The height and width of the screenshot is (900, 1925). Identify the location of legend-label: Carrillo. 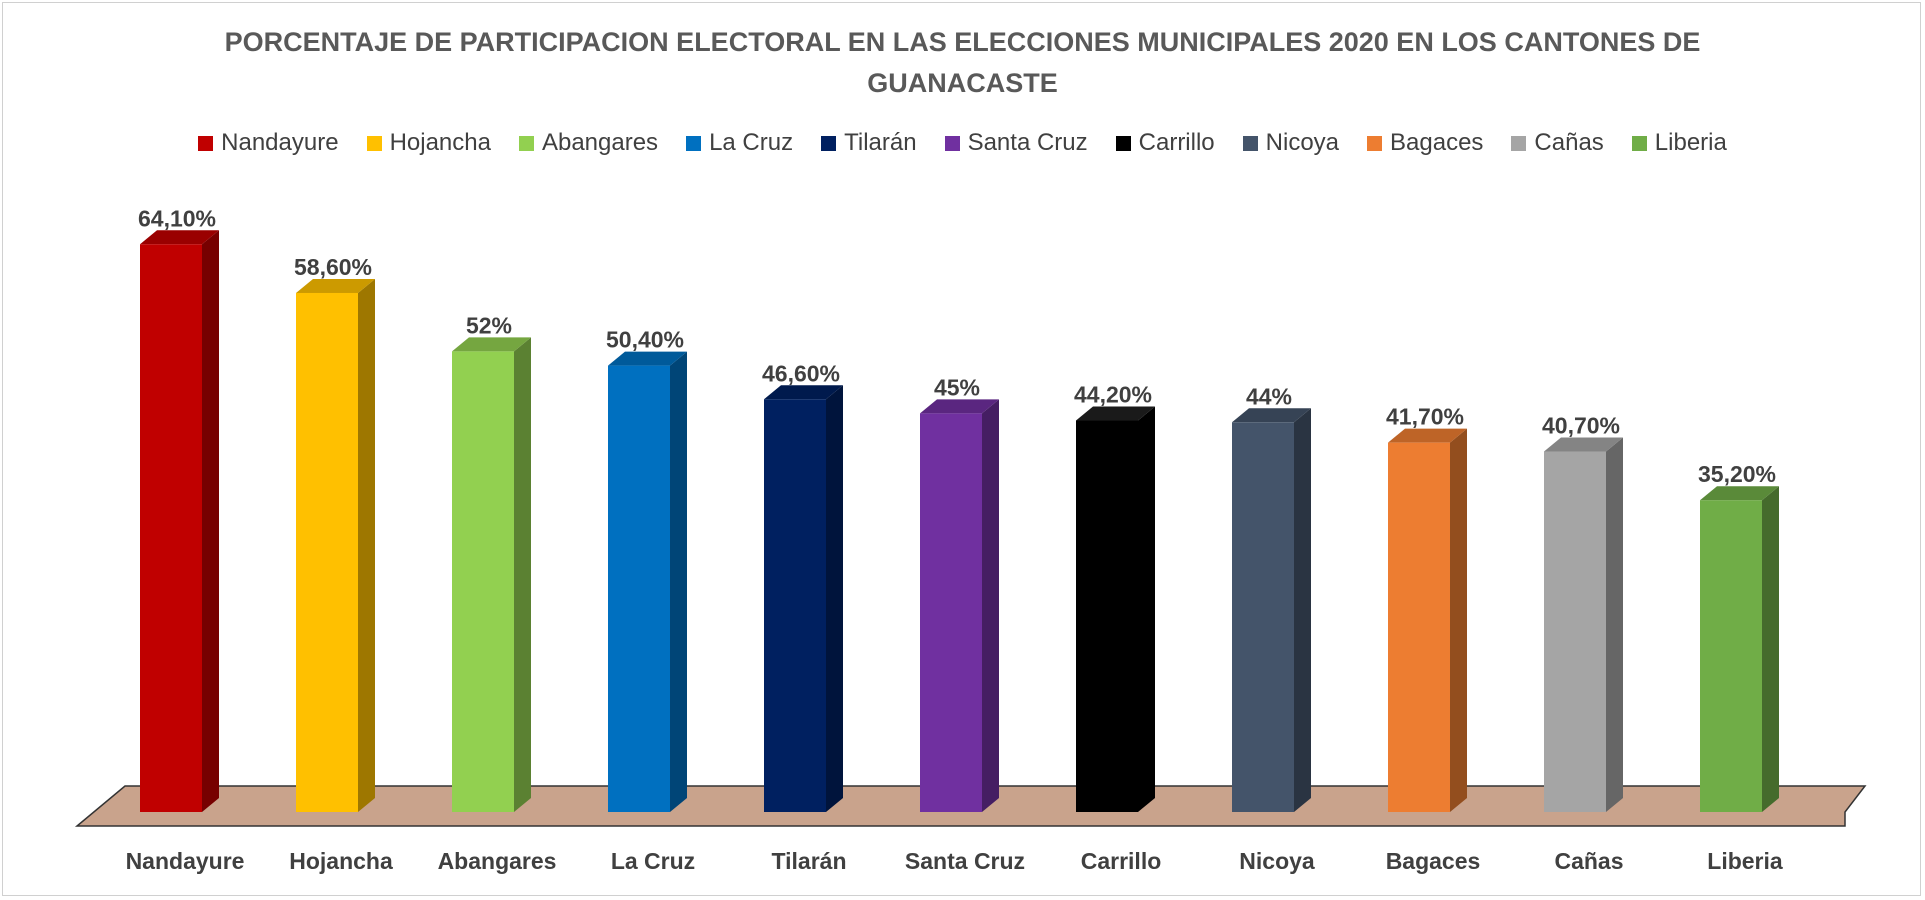
(1176, 142).